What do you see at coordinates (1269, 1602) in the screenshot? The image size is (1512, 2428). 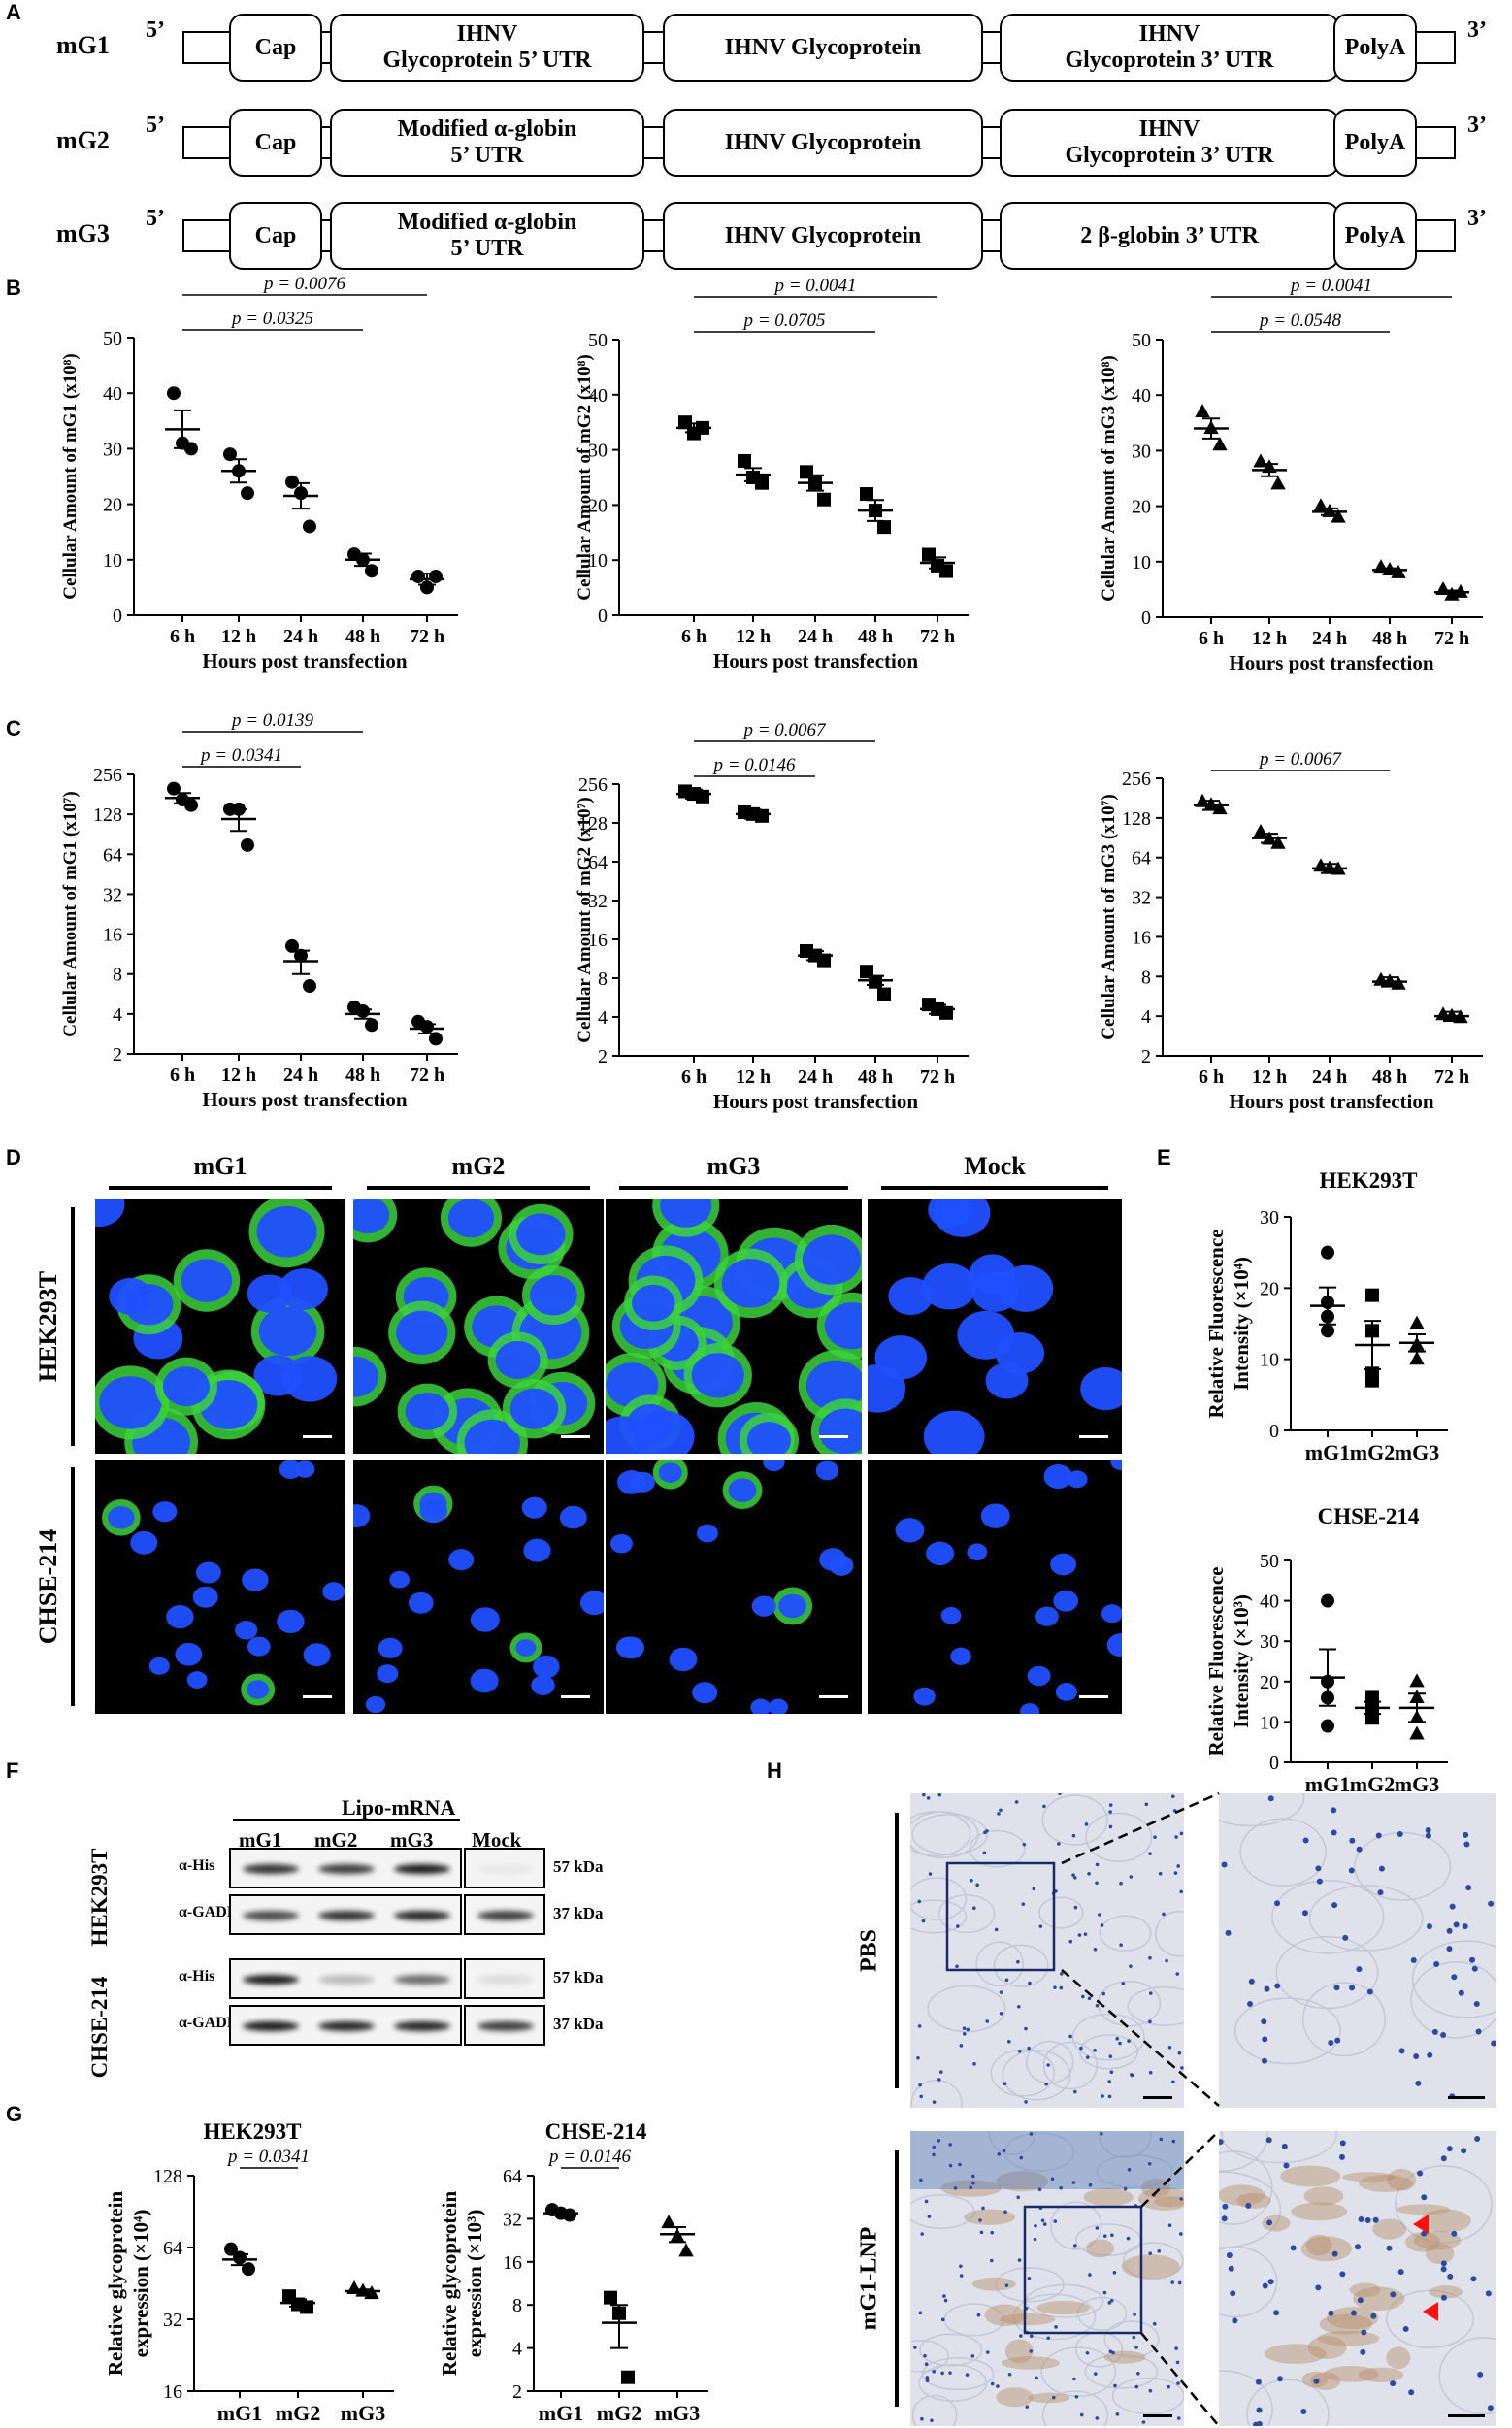 I see `y-tick-label: 40` at bounding box center [1269, 1602].